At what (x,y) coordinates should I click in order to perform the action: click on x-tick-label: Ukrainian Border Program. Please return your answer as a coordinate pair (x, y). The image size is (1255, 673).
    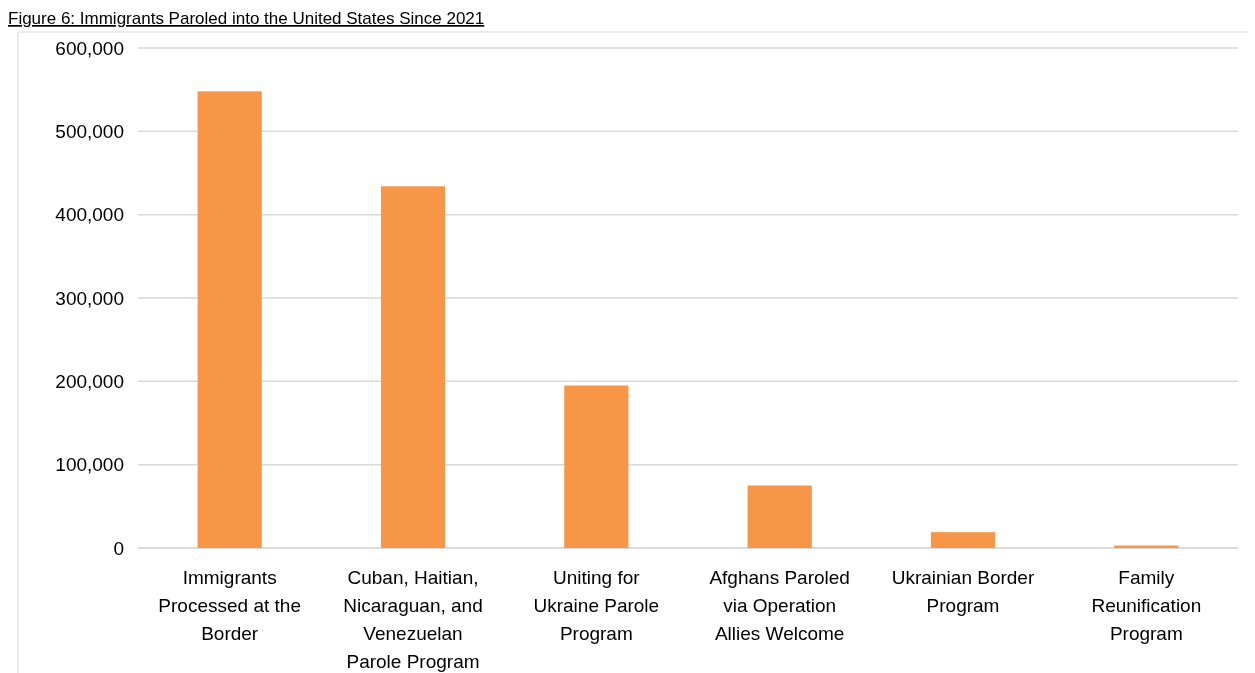
    Looking at the image, I should click on (963, 591).